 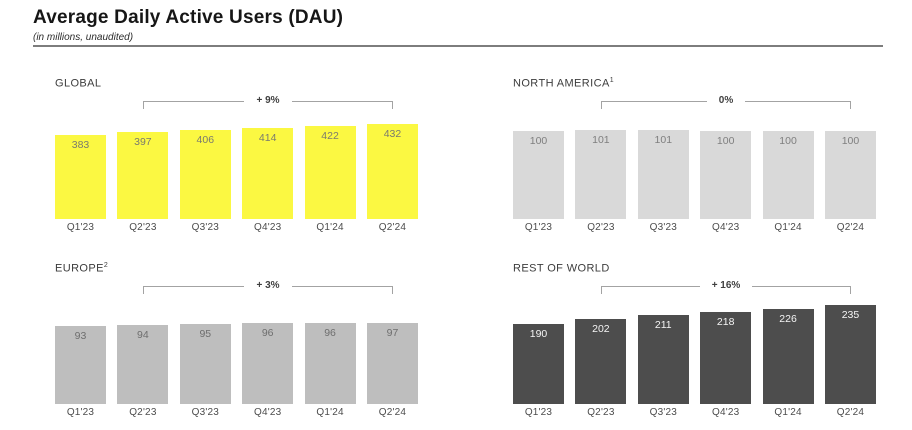 What do you see at coordinates (267, 138) in the screenshot?
I see `bar-value-label: 414` at bounding box center [267, 138].